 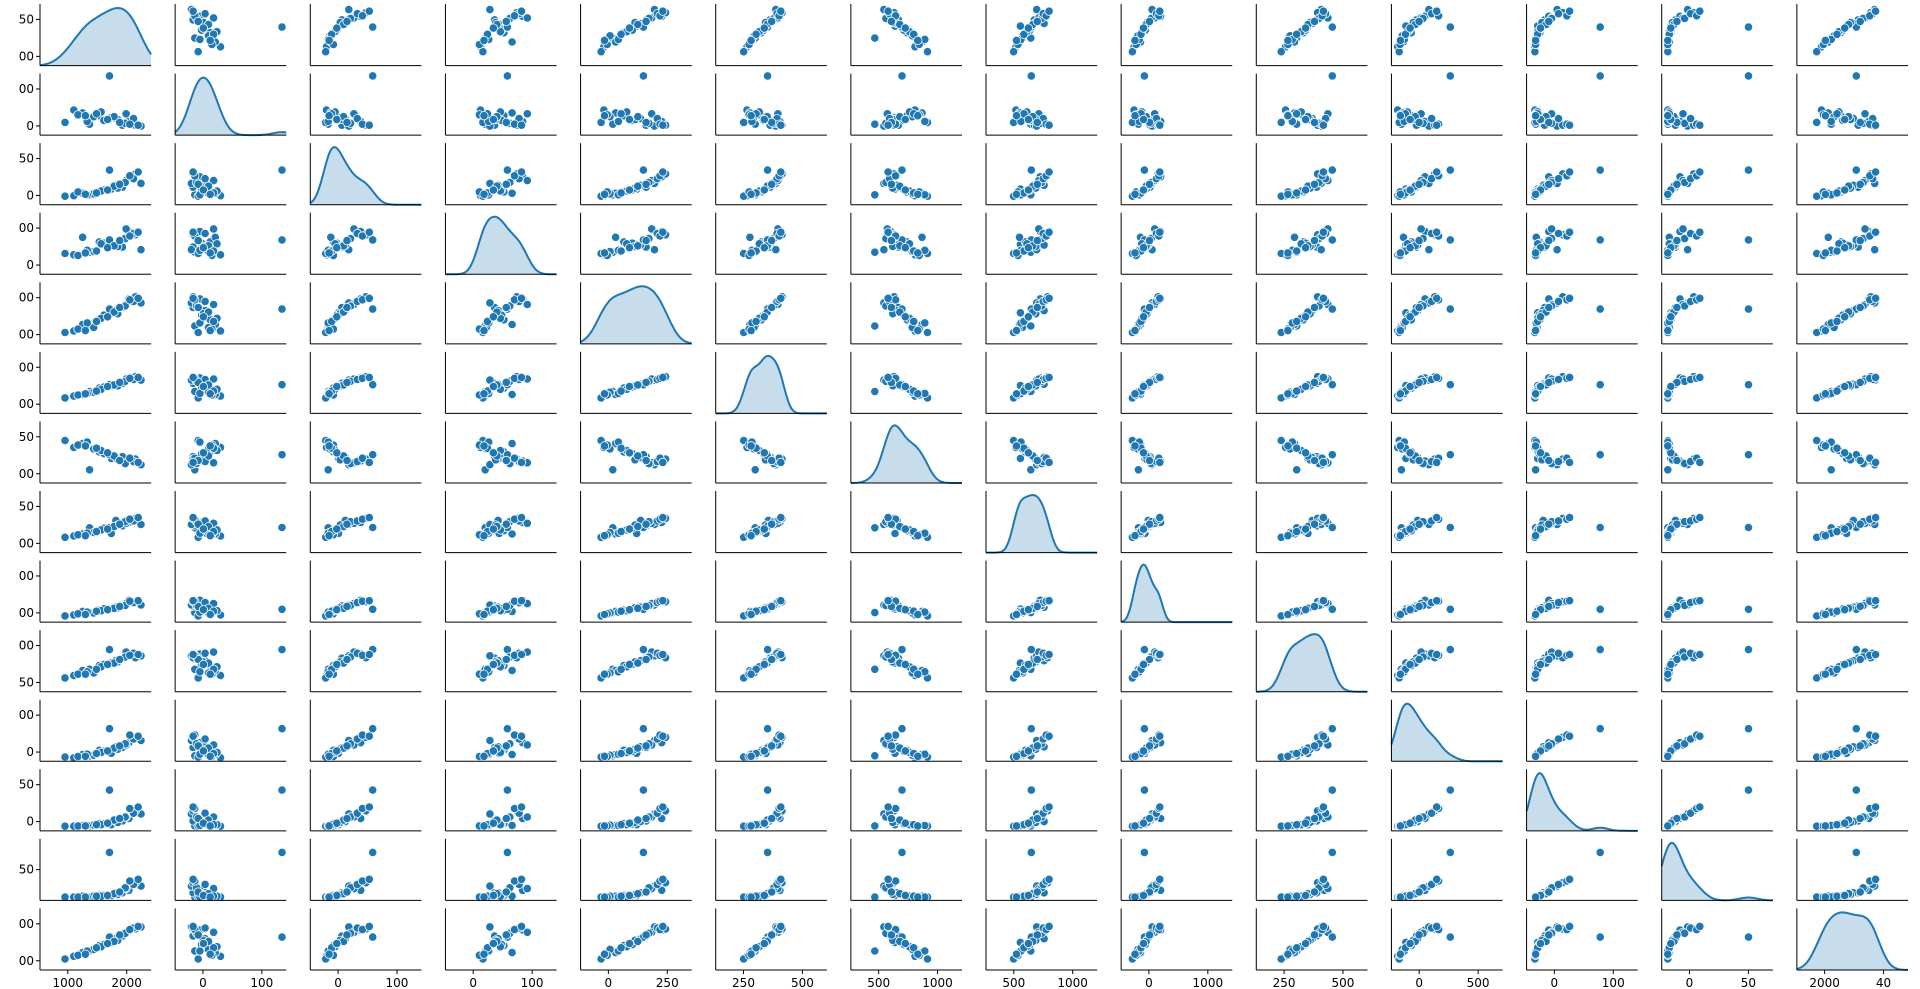 What do you see at coordinates (1852, 731) in the screenshot?
I see `panel-r10-c13` at bounding box center [1852, 731].